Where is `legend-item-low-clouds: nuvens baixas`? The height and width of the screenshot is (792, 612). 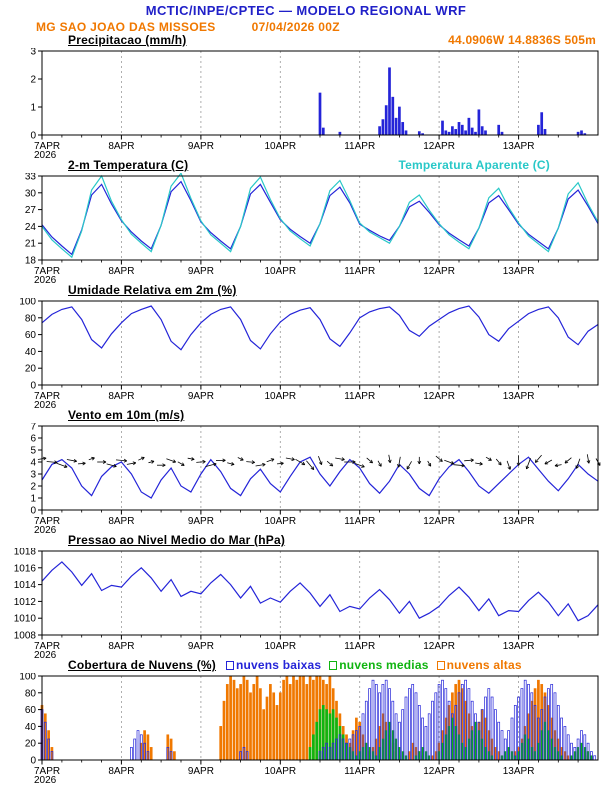 legend-item-low-clouds: nuvens baixas is located at coordinates (273, 665).